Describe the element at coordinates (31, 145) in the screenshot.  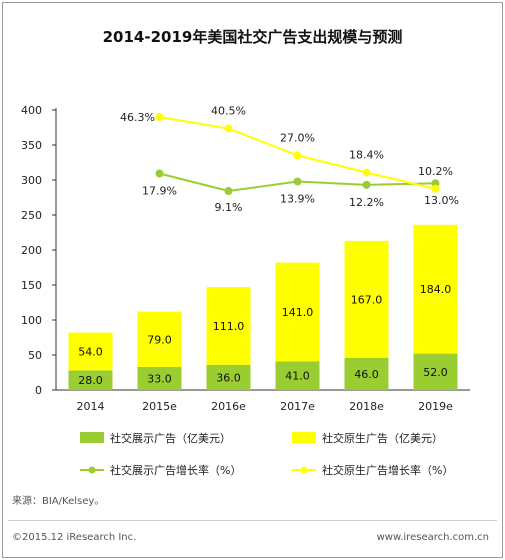
I see `y-tick-label: 350` at that location.